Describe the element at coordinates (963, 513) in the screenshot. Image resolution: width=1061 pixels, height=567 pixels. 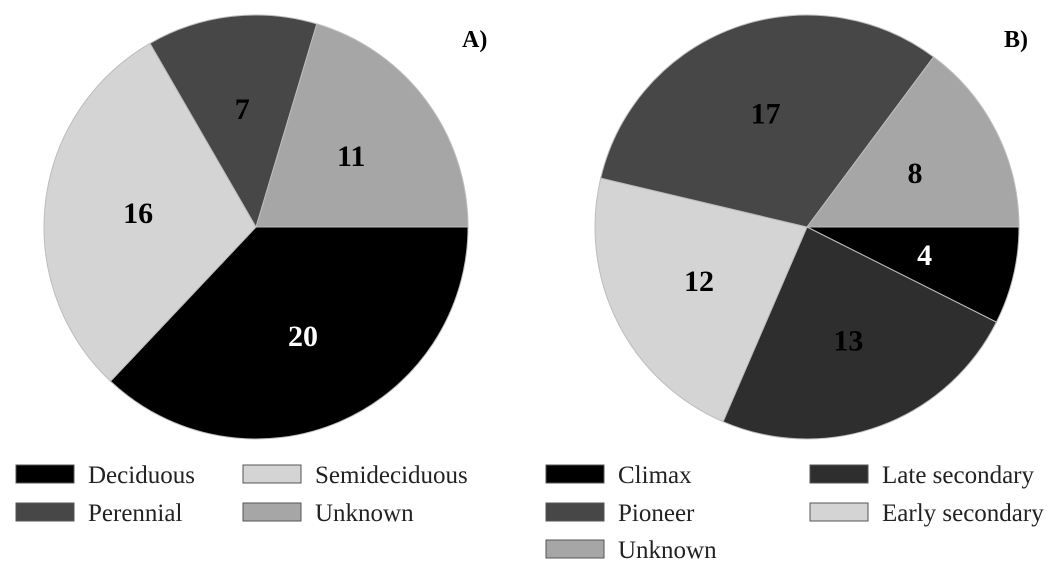
I see `legend-b-label-early-secondary: Early secondary` at that location.